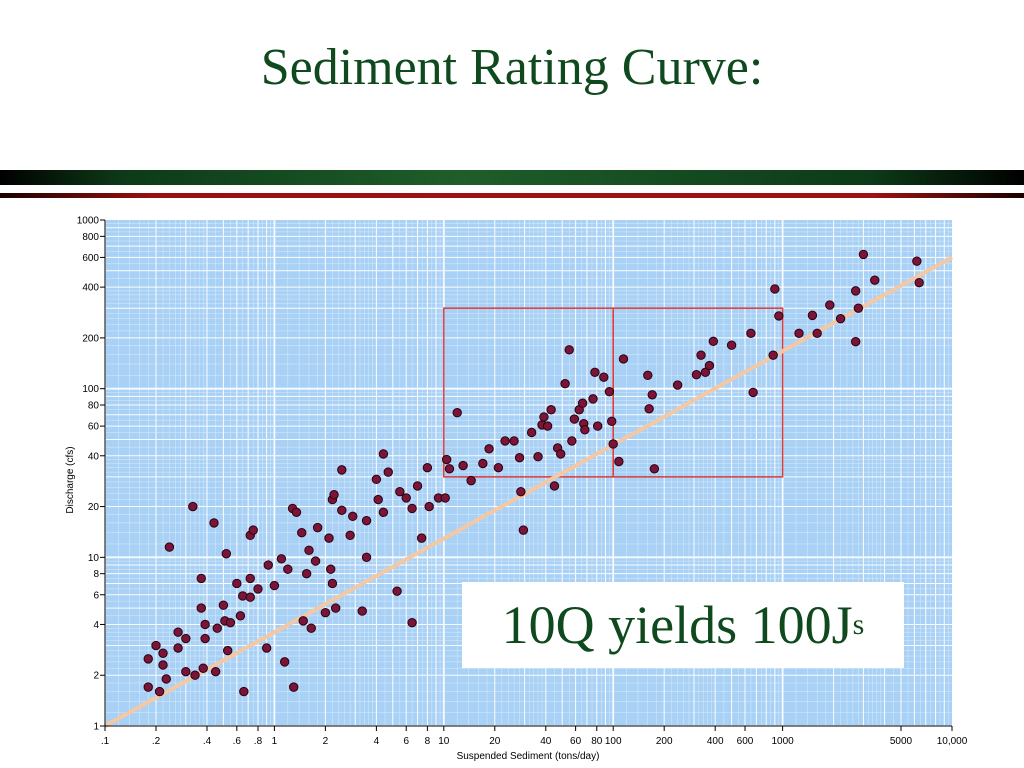  What do you see at coordinates (94, 427) in the screenshot?
I see `y-tick-label: 60` at bounding box center [94, 427].